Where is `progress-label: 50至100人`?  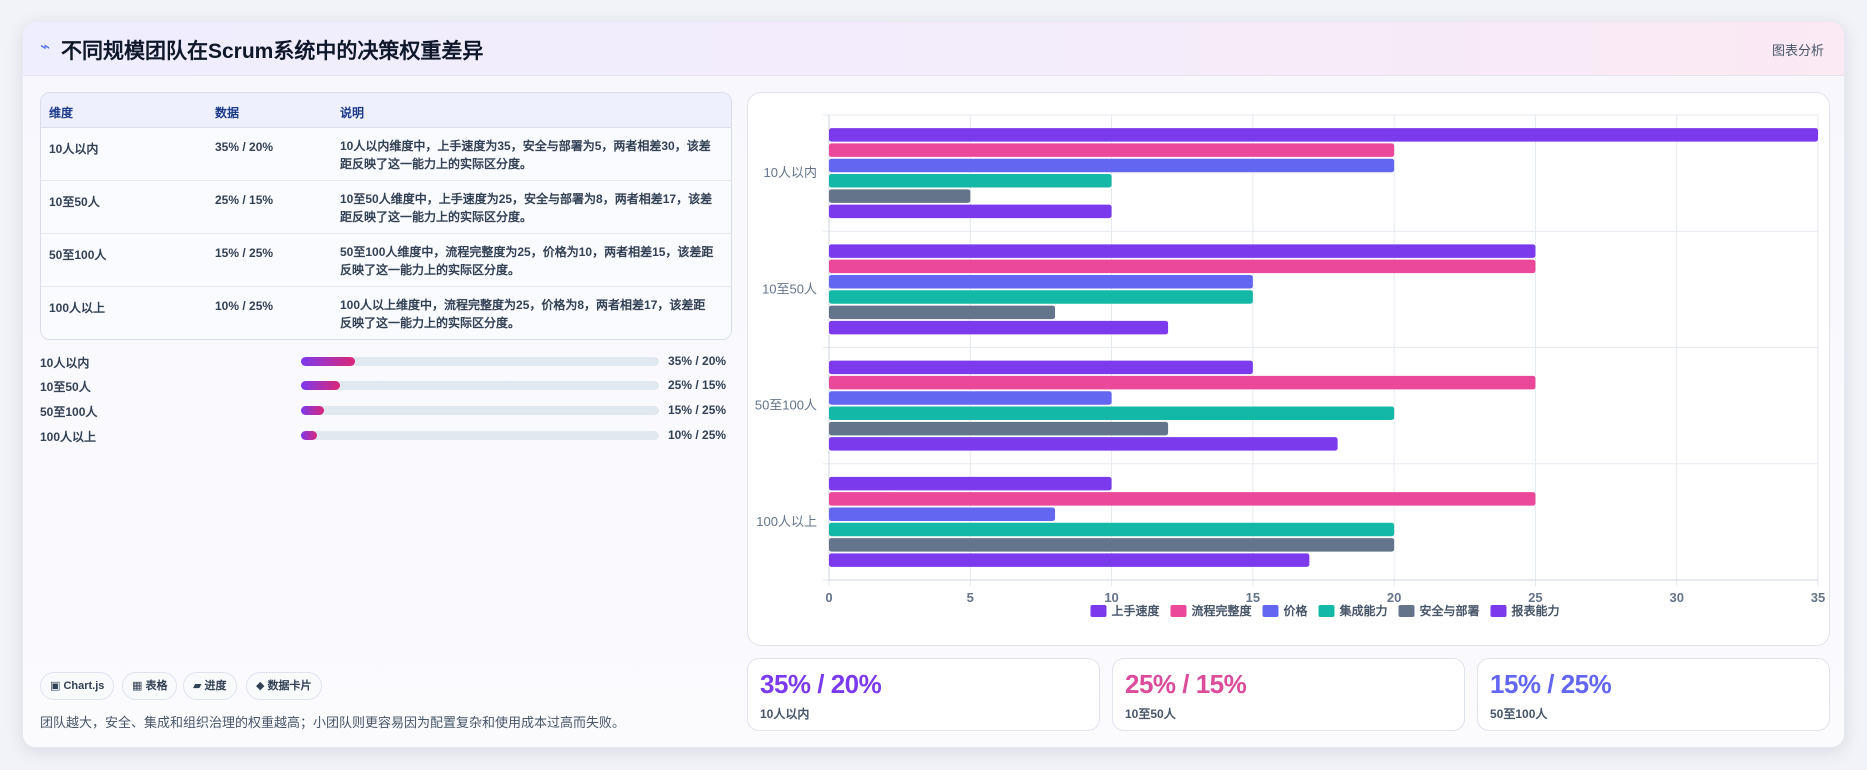 progress-label: 50至100人 is located at coordinates (69, 412).